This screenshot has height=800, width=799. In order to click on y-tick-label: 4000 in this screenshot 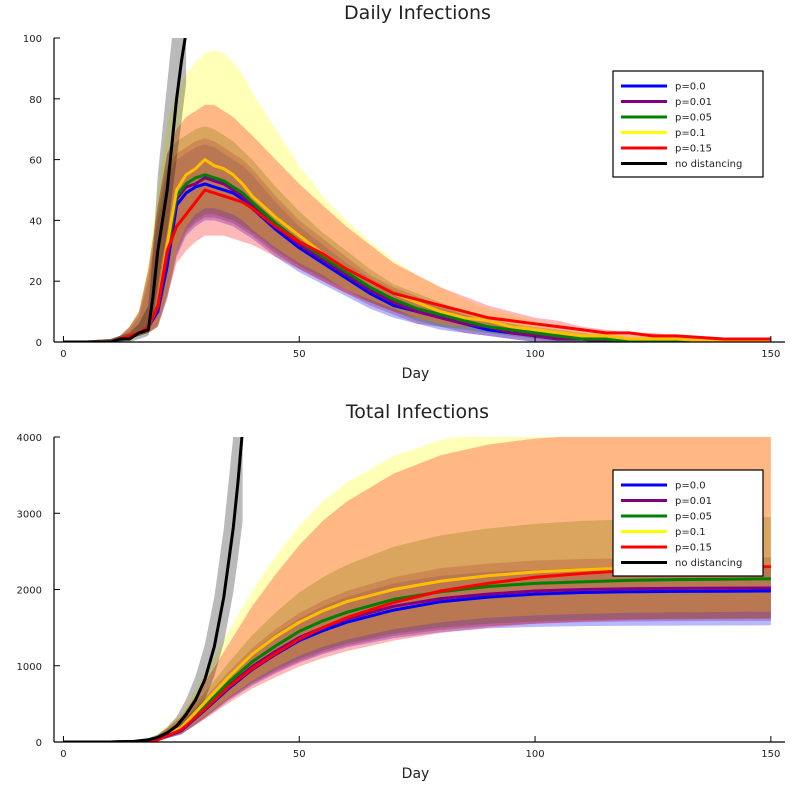, I will do `click(29, 438)`.